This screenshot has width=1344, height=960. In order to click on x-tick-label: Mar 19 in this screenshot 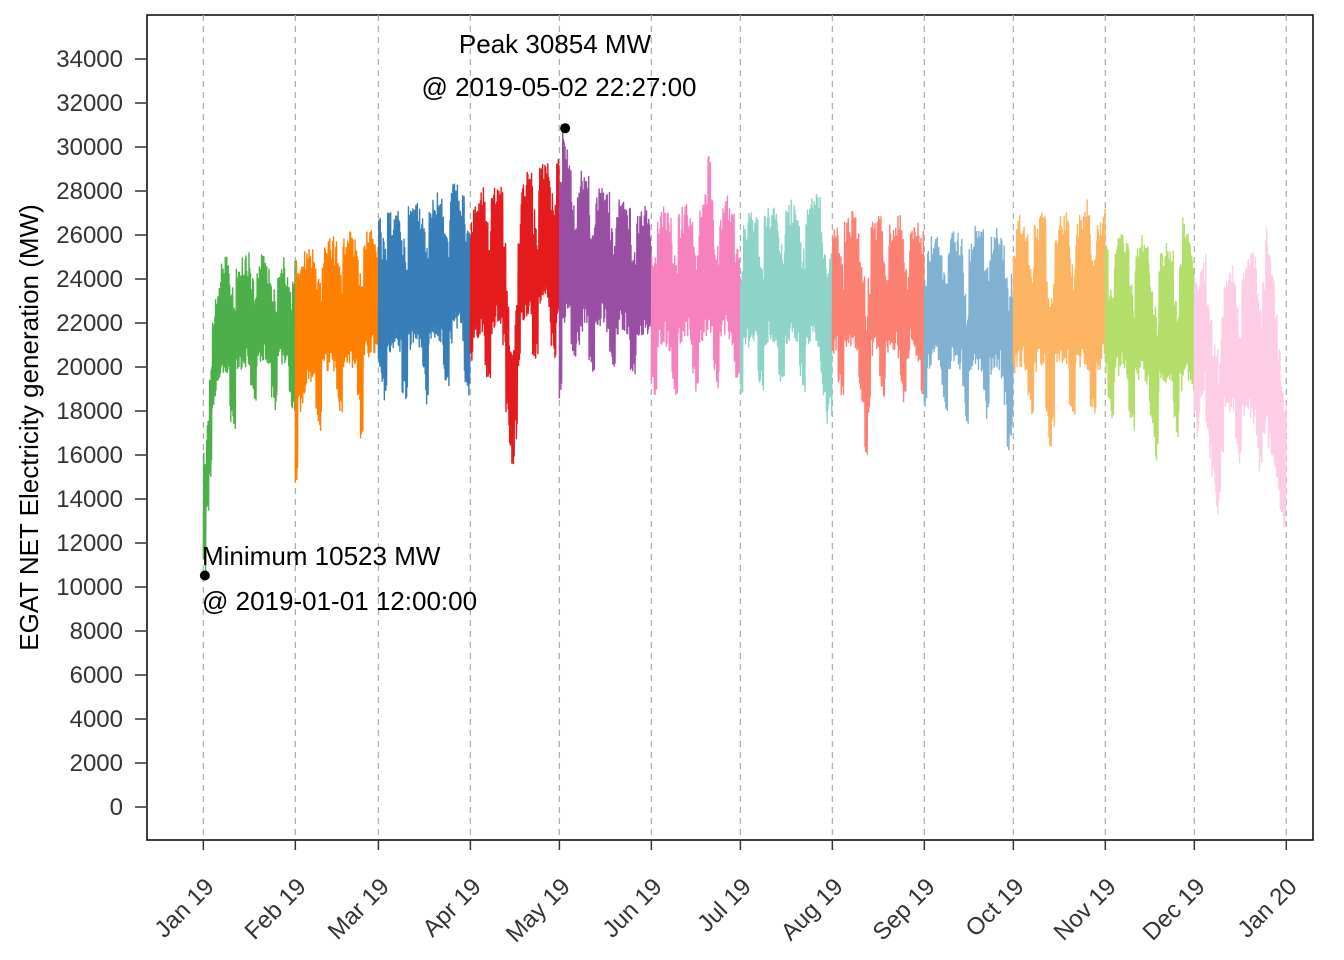, I will do `click(359, 909)`.